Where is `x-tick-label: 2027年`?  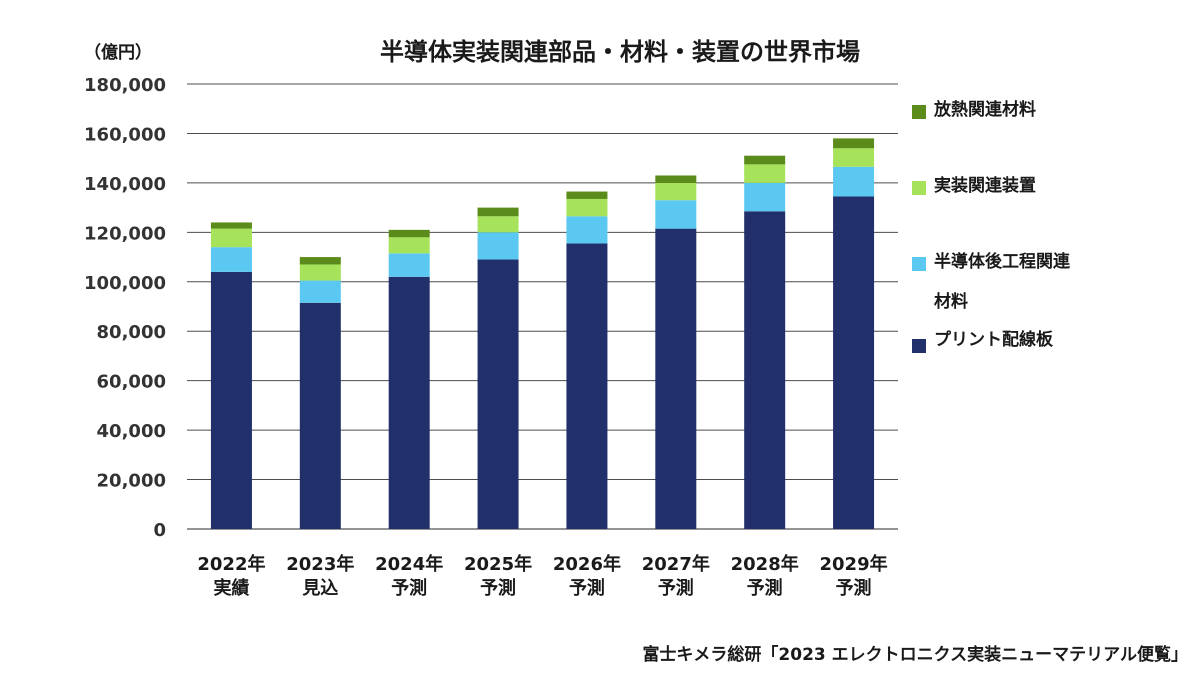
x-tick-label: 2027年 is located at coordinates (676, 564).